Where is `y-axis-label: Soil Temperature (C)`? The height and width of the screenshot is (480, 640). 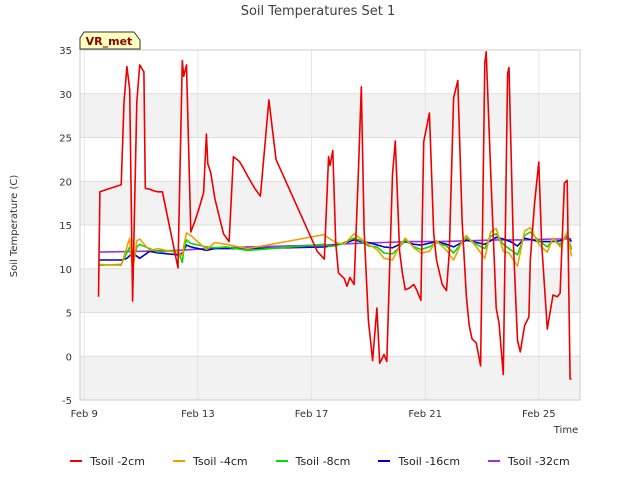
y-axis-label: Soil Temperature (C) is located at coordinates (14, 226).